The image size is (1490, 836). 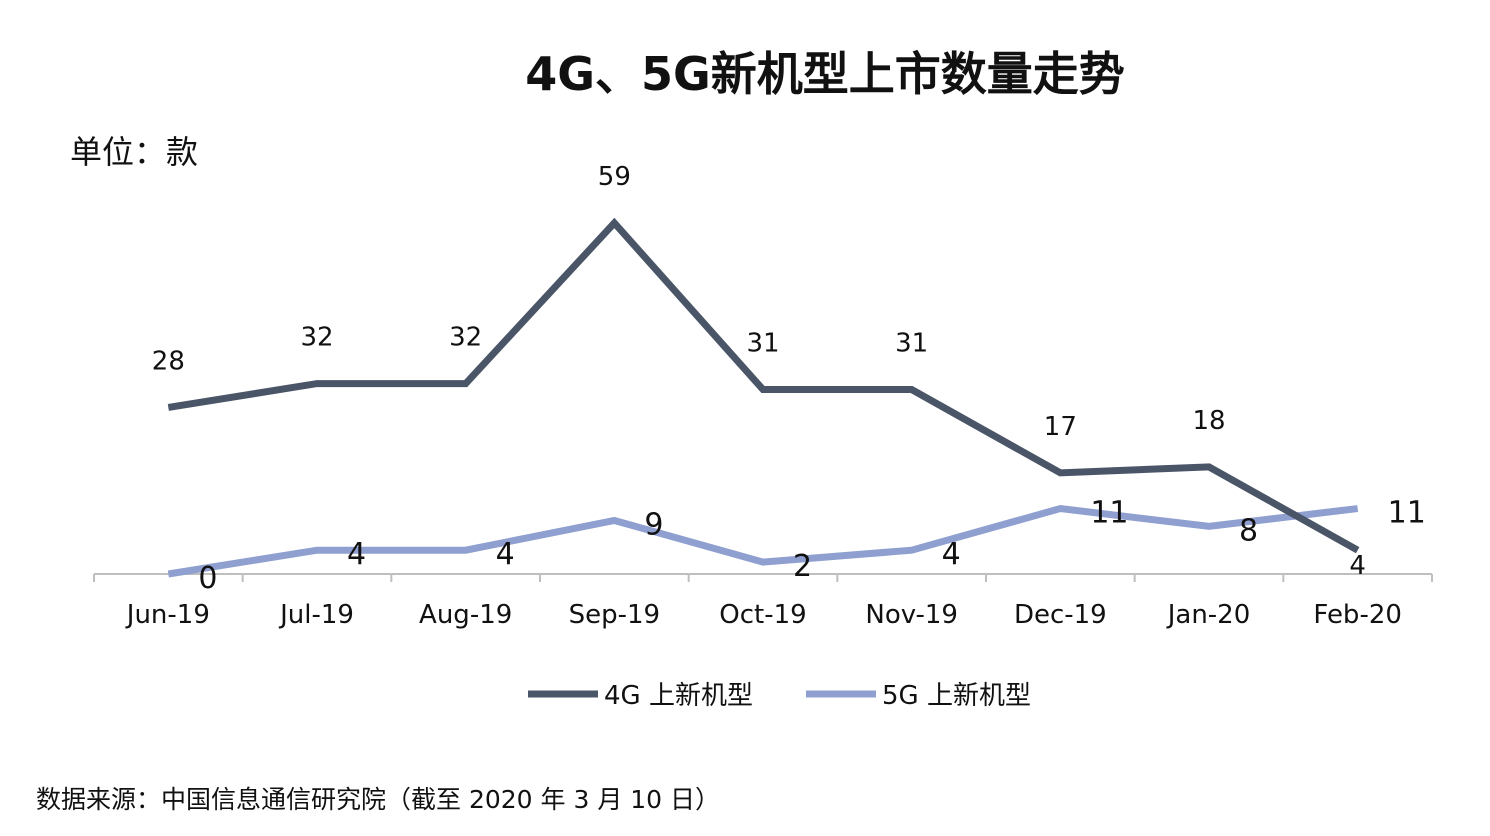 What do you see at coordinates (653, 524) in the screenshot?
I see `data-label-5g: 9` at bounding box center [653, 524].